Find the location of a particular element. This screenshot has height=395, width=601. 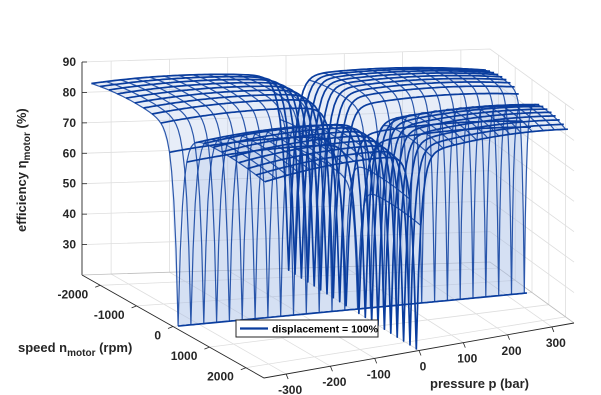

x-tick-label: 300 is located at coordinates (556, 343).